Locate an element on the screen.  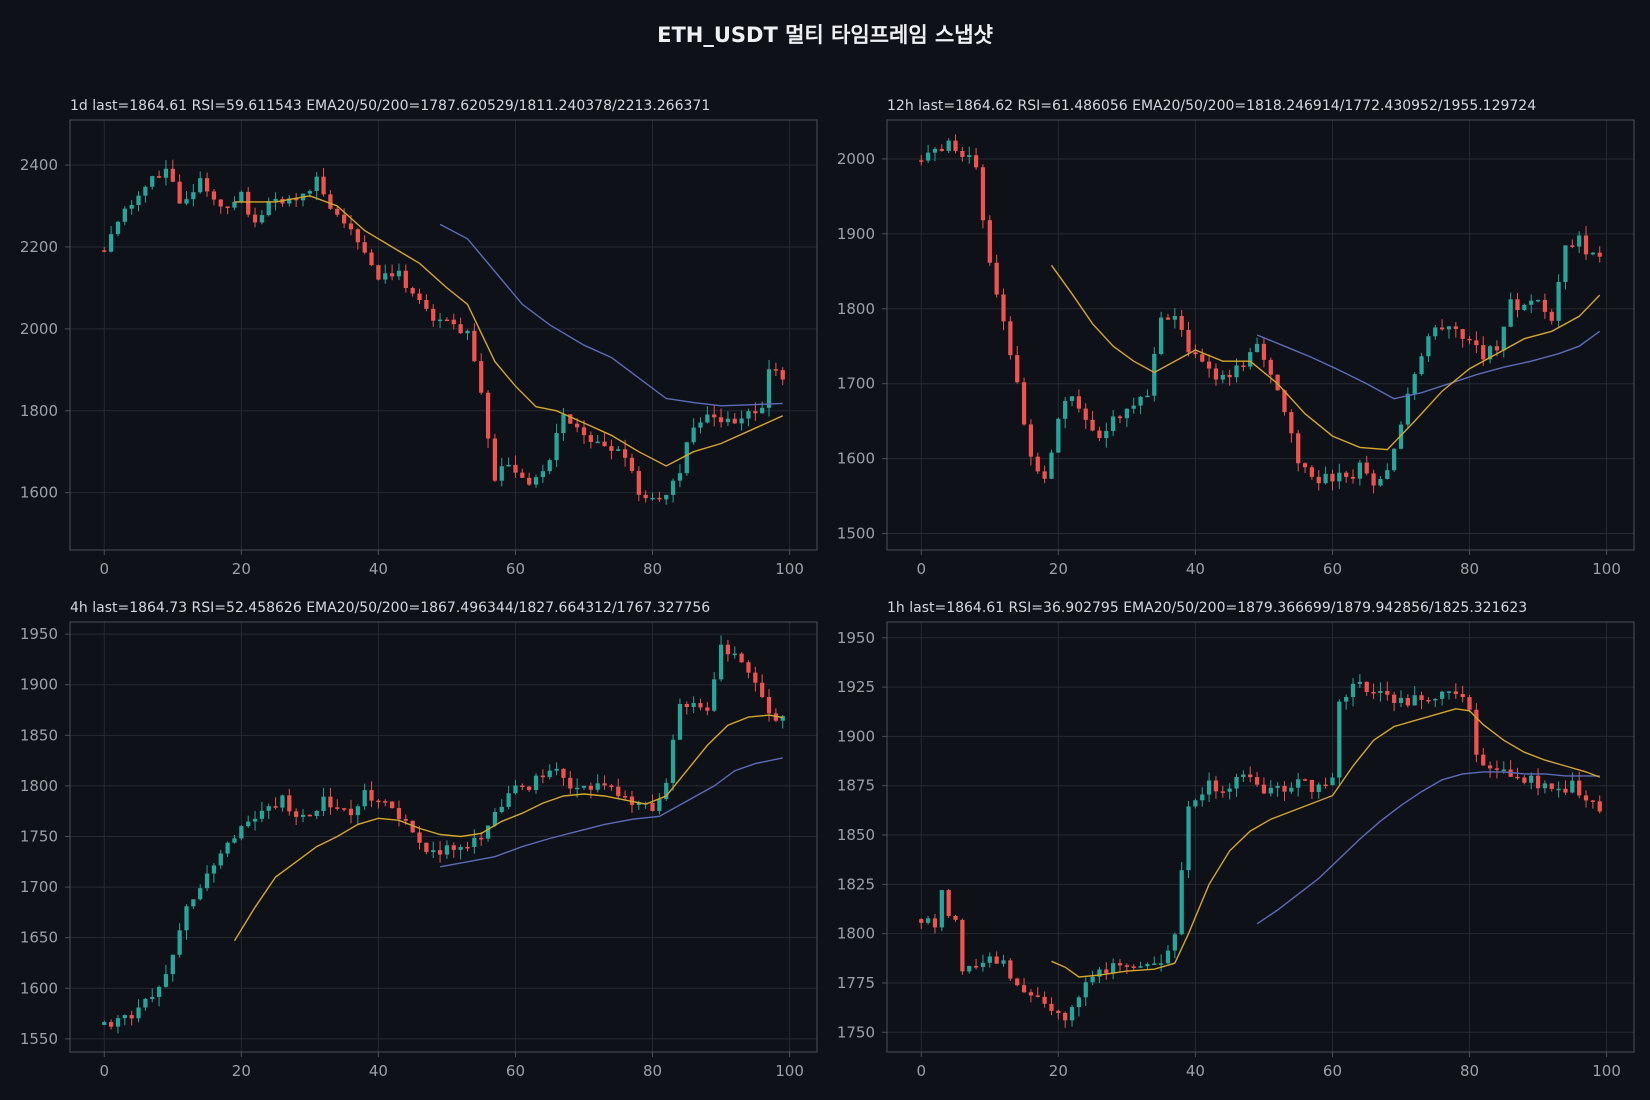
y-tick-label: 1700 is located at coordinates (856, 384).